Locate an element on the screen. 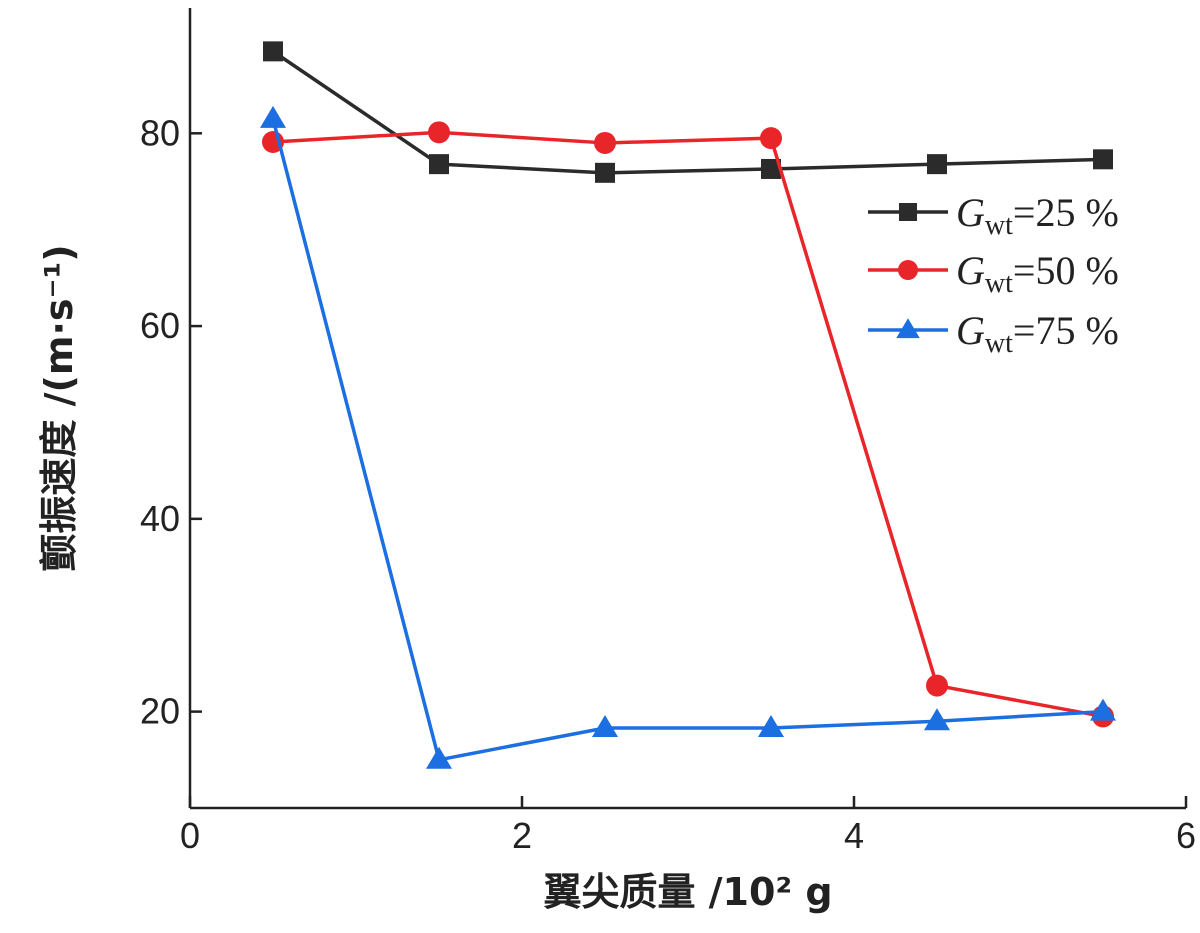 The image size is (1200, 933). x-axis-label: 翼尖质量 /10² g is located at coordinates (687, 892).